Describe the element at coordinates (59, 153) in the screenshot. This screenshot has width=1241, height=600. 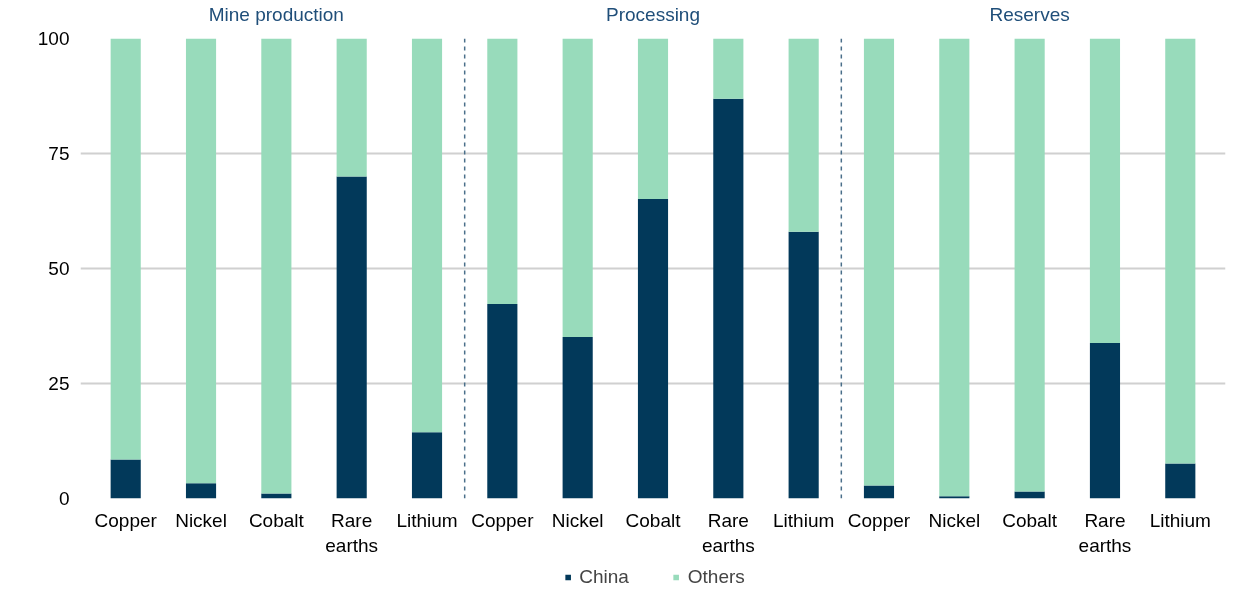
I see `y-tick-label: 75` at that location.